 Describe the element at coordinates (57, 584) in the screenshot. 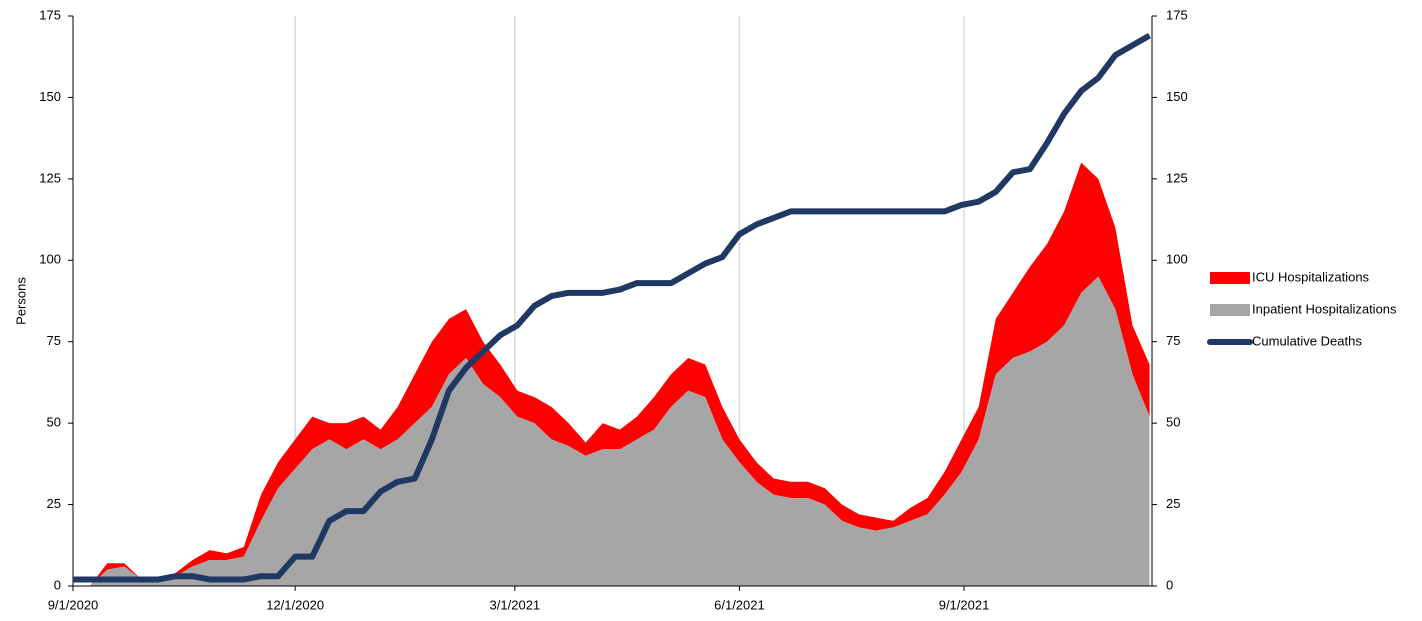

I see `y-tick-label: 0` at that location.